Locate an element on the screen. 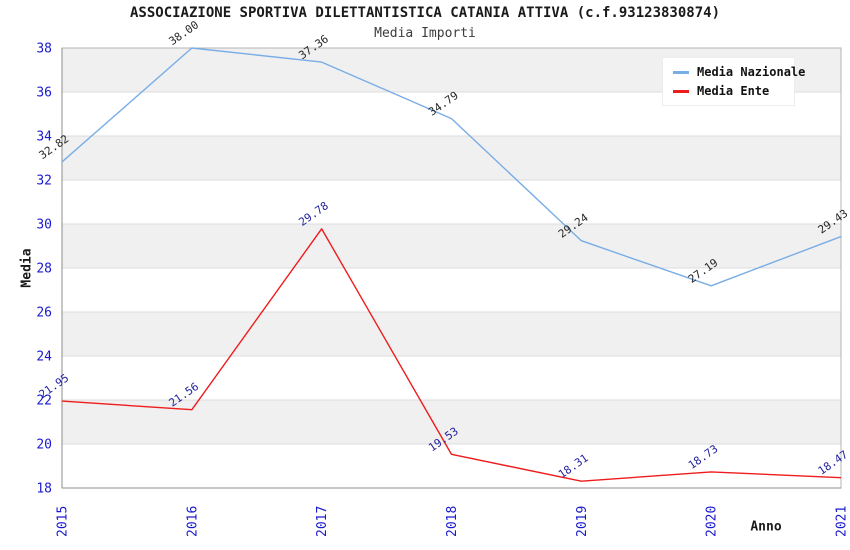  y-tick-label: 30 is located at coordinates (44, 225).